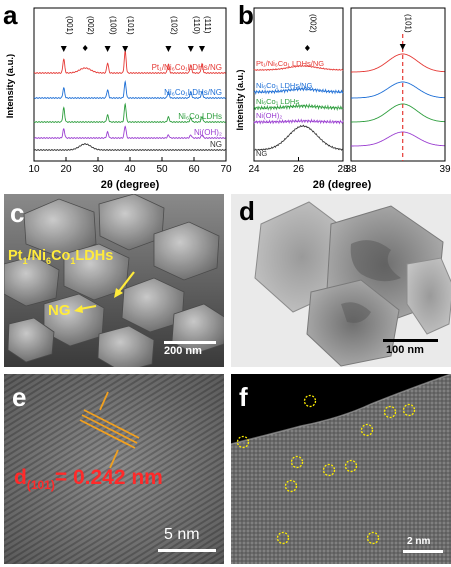 The width and height of the screenshot is (451, 567). I want to click on annotation-ng: NG, so click(59, 310).